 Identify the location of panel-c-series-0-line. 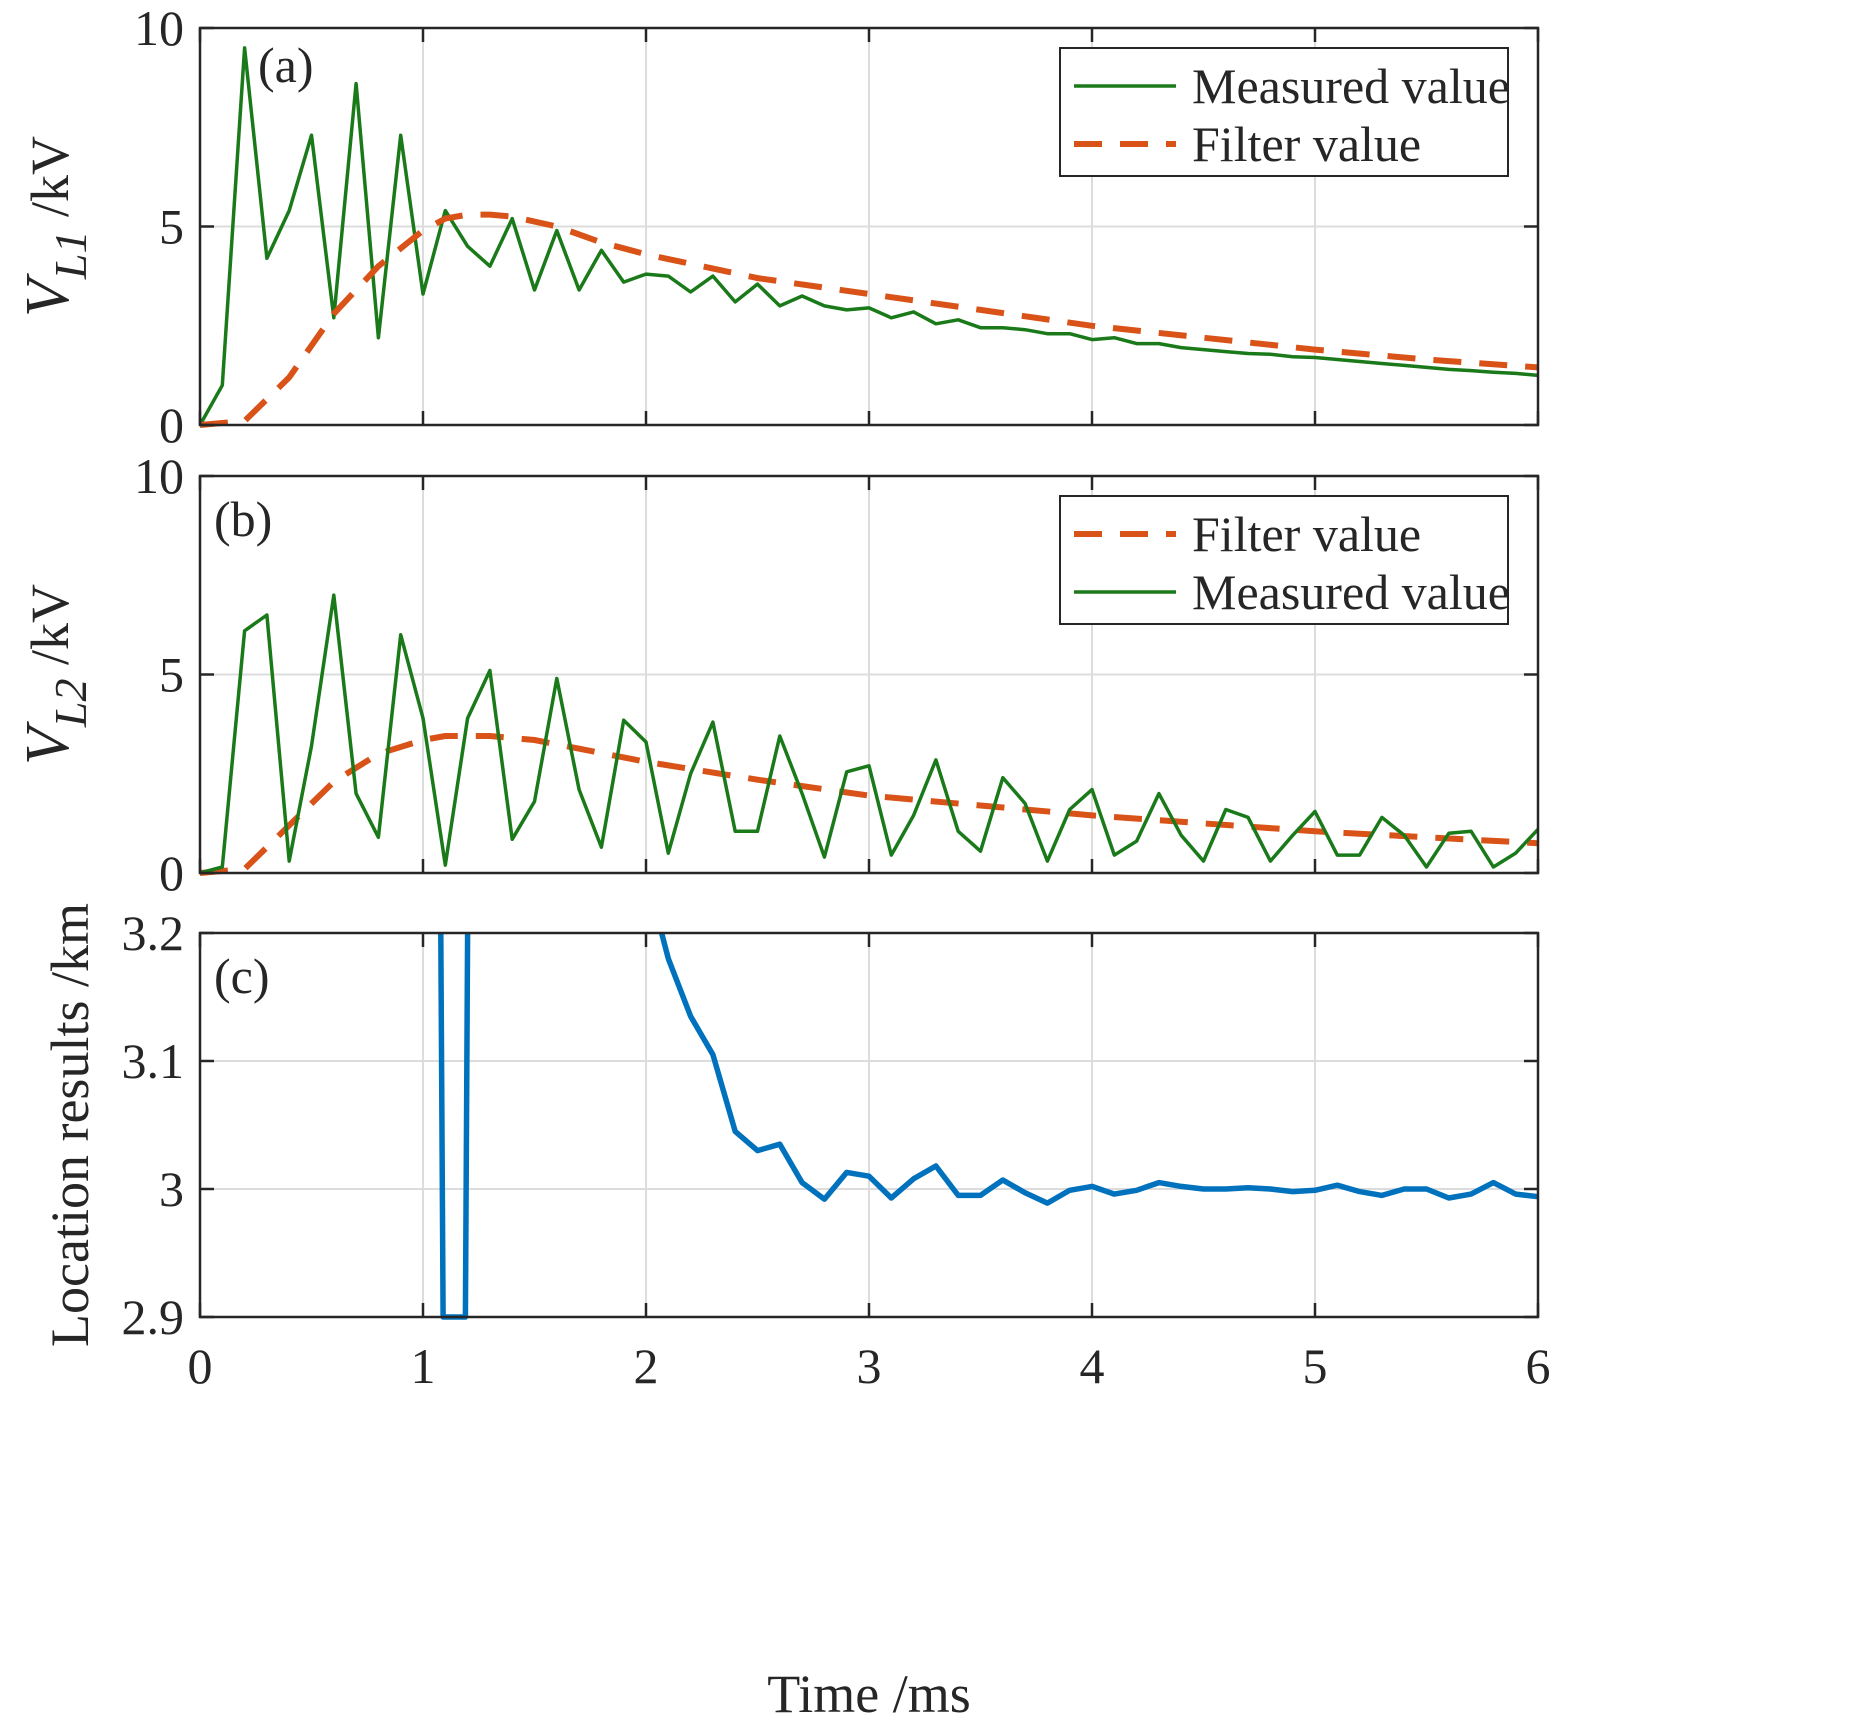
(454, 1126).